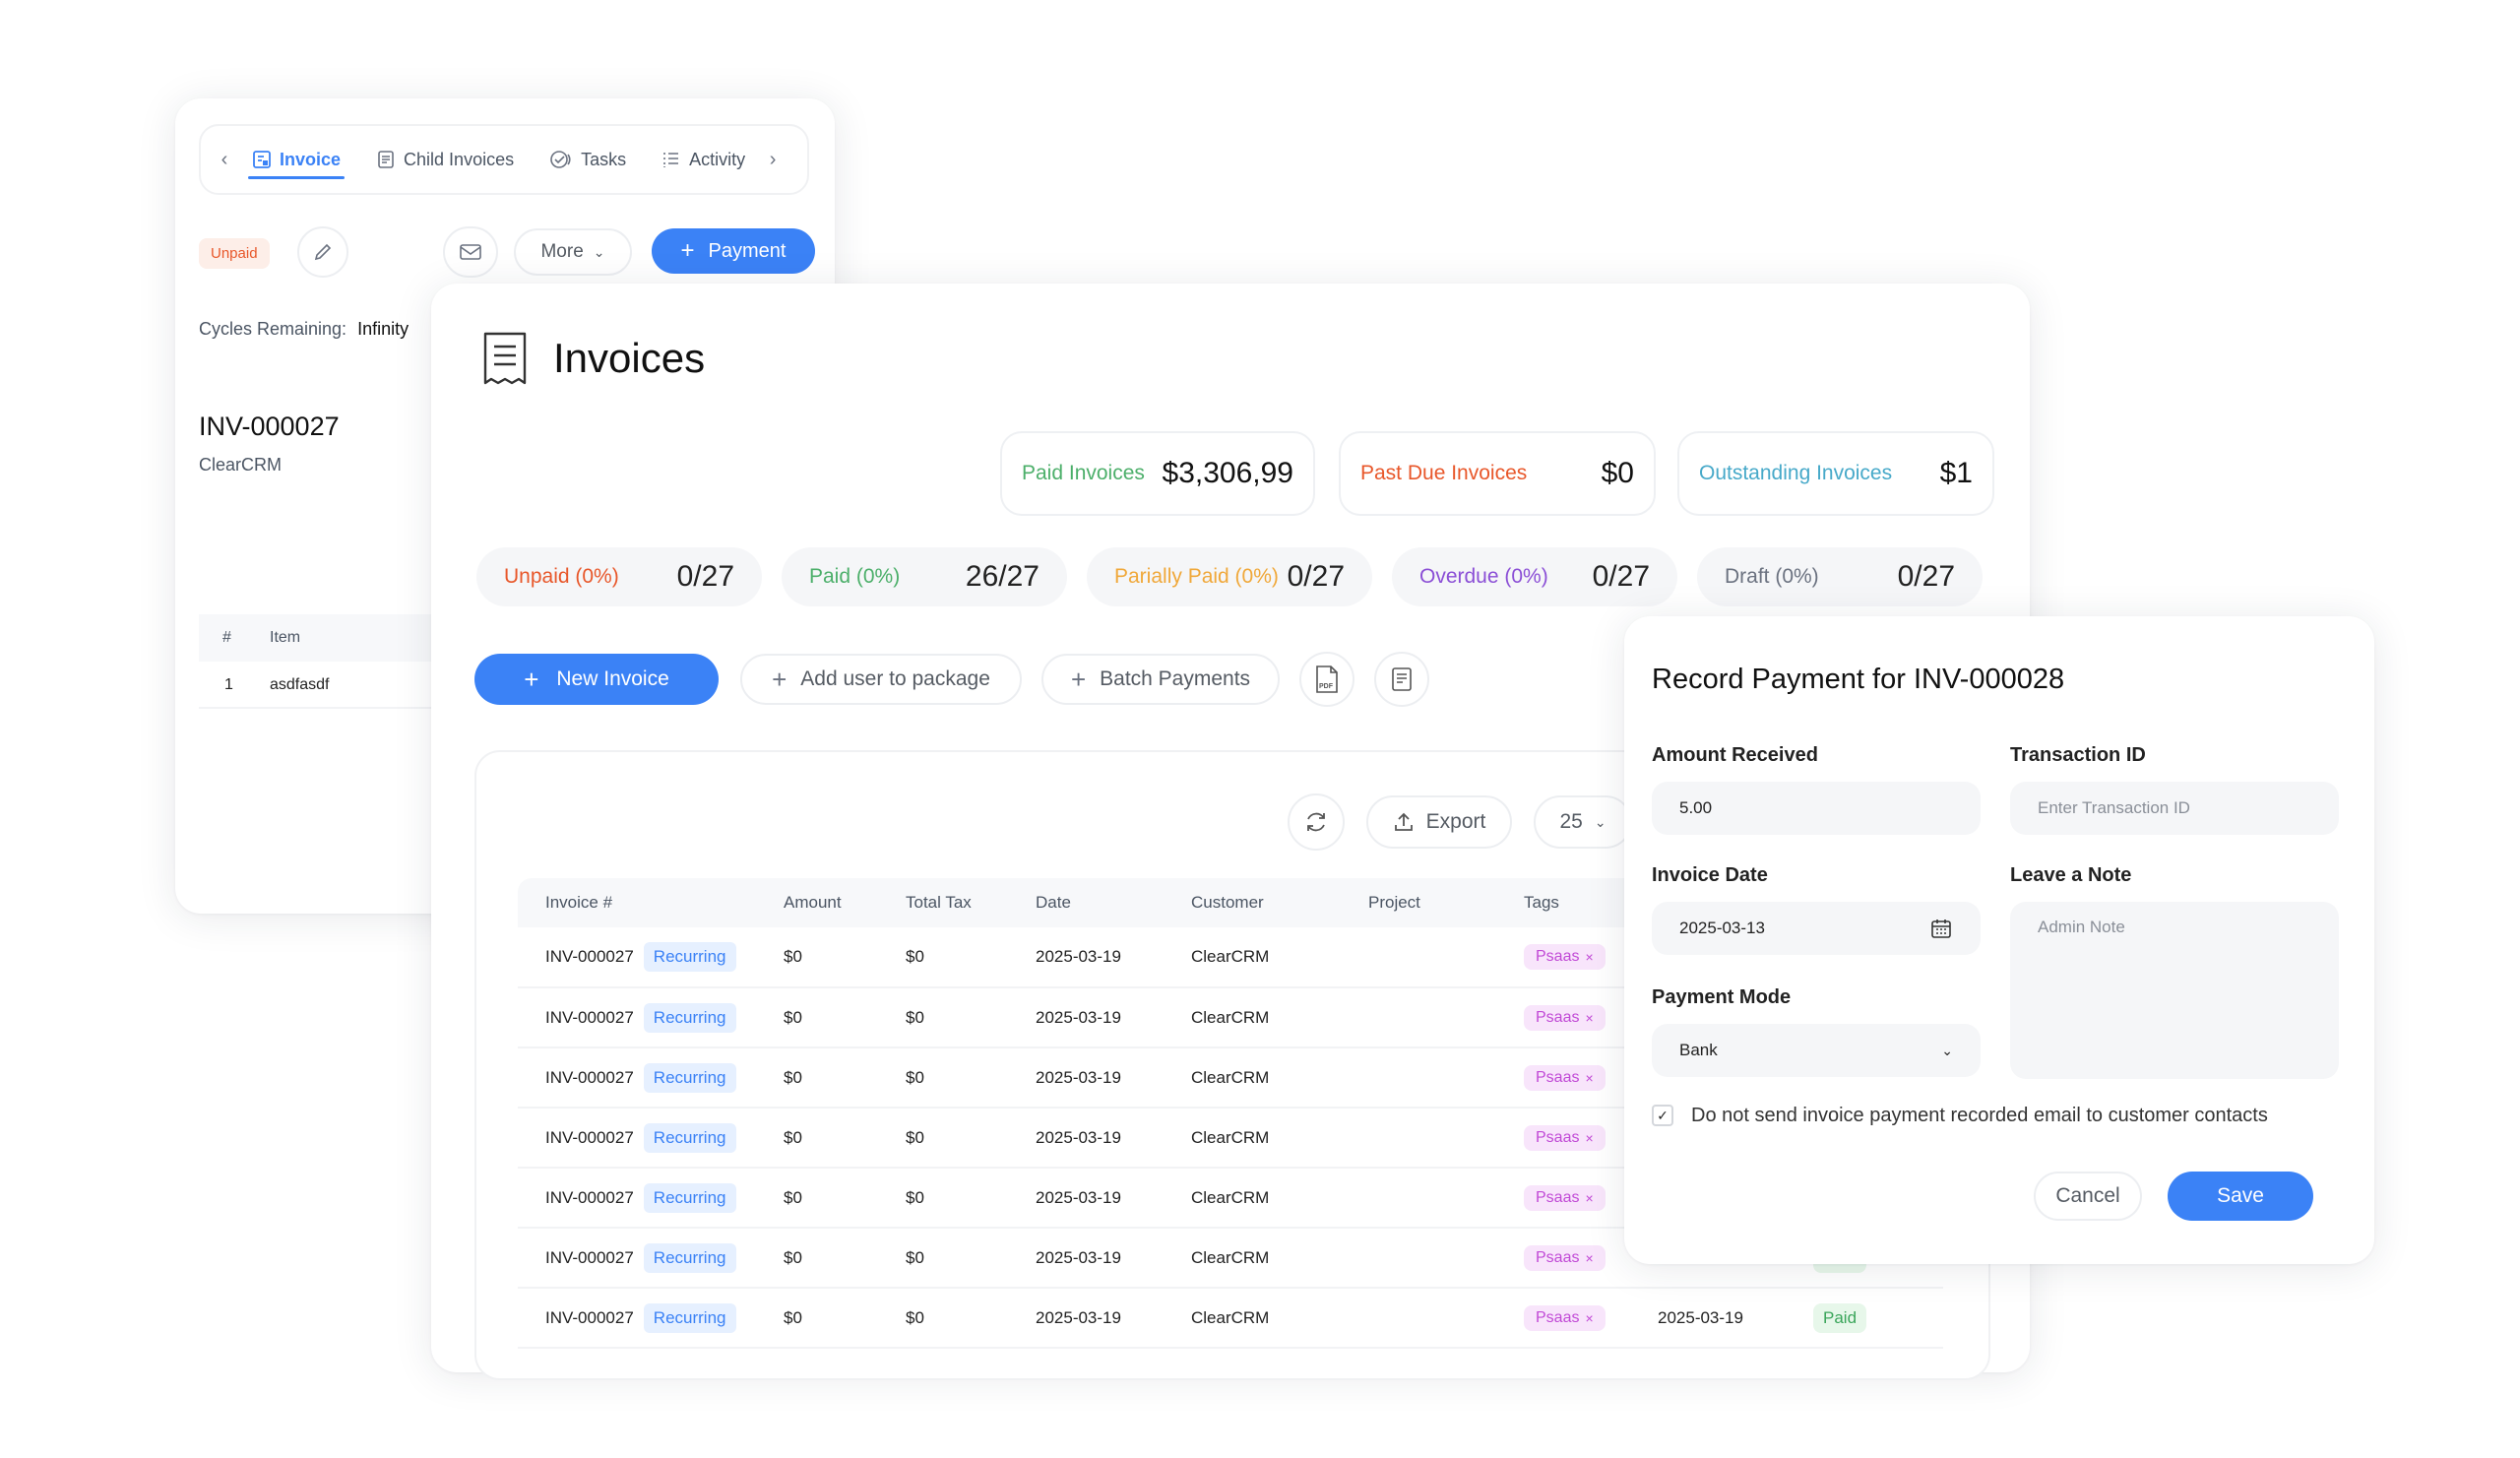 Image resolution: width=2520 pixels, height=1458 pixels. What do you see at coordinates (1160, 679) in the screenshot?
I see `batch-payments-button: + Batch Payments` at bounding box center [1160, 679].